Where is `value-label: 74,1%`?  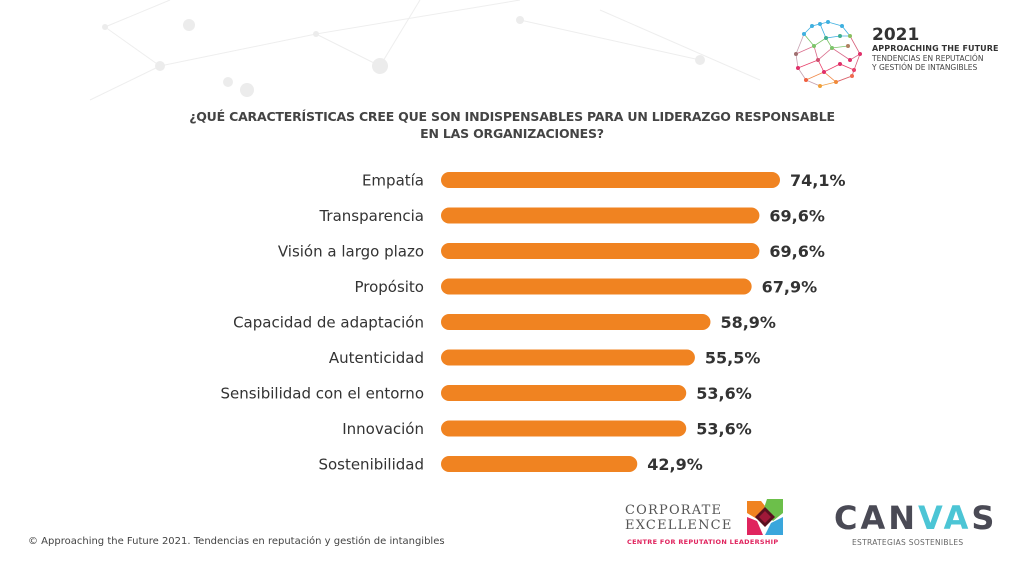
value-label: 74,1% is located at coordinates (818, 180).